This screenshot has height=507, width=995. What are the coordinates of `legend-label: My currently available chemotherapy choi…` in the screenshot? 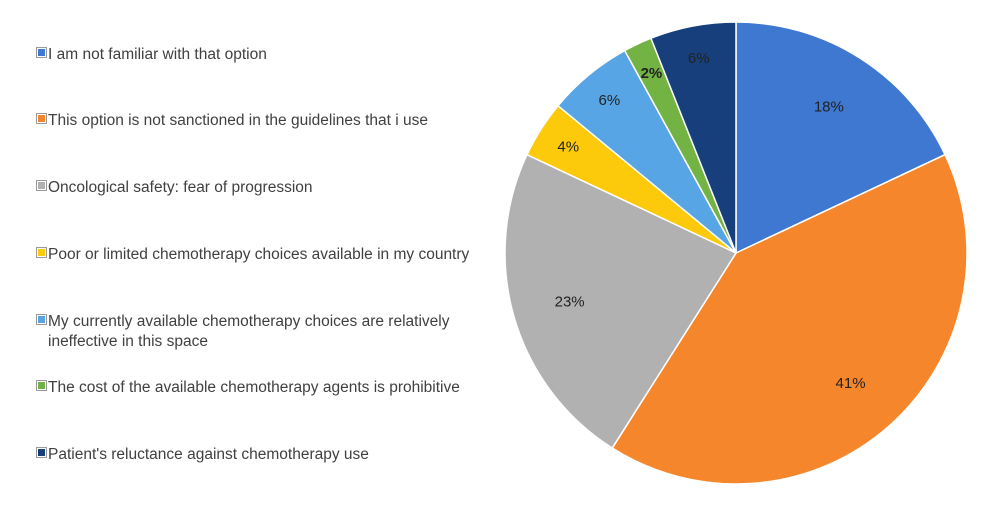 It's located at (249, 331).